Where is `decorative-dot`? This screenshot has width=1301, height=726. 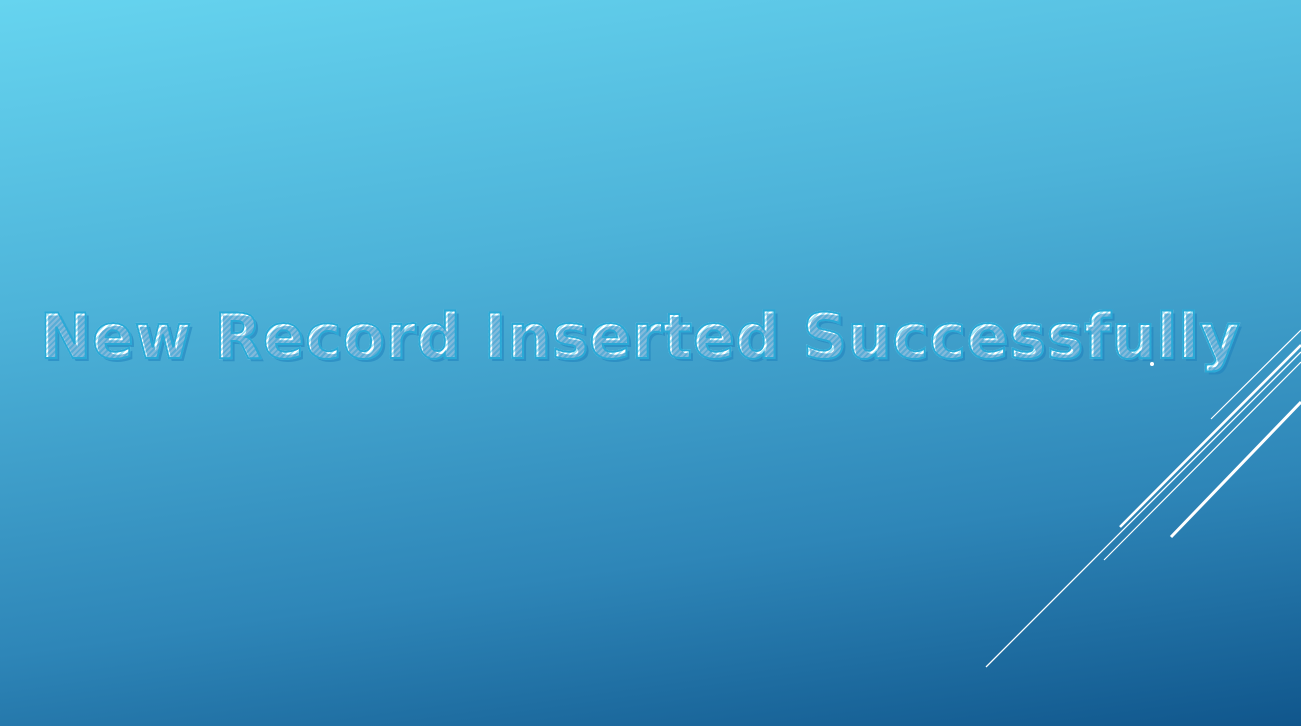 decorative-dot is located at coordinates (1152, 364).